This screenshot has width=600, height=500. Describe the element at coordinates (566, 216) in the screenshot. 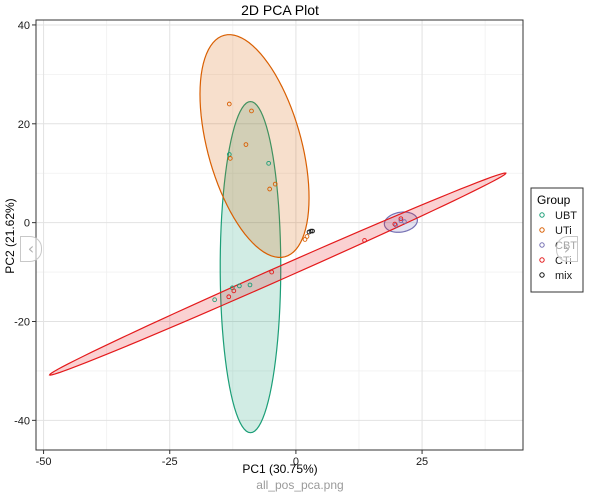

I see `legend-label-ubt: UBT` at that location.